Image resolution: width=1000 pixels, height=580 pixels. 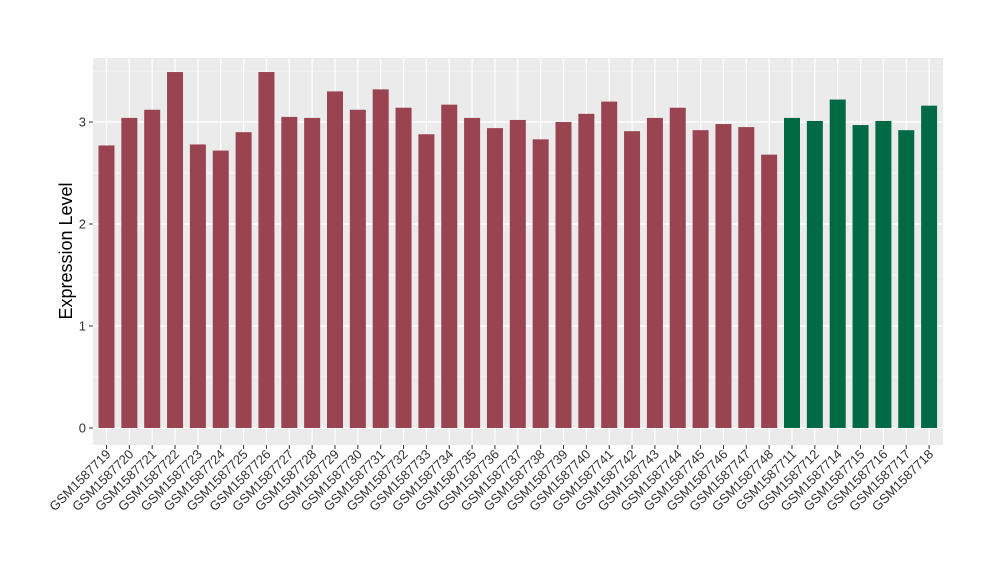 I want to click on y-tick-label: 3, so click(x=82, y=122).